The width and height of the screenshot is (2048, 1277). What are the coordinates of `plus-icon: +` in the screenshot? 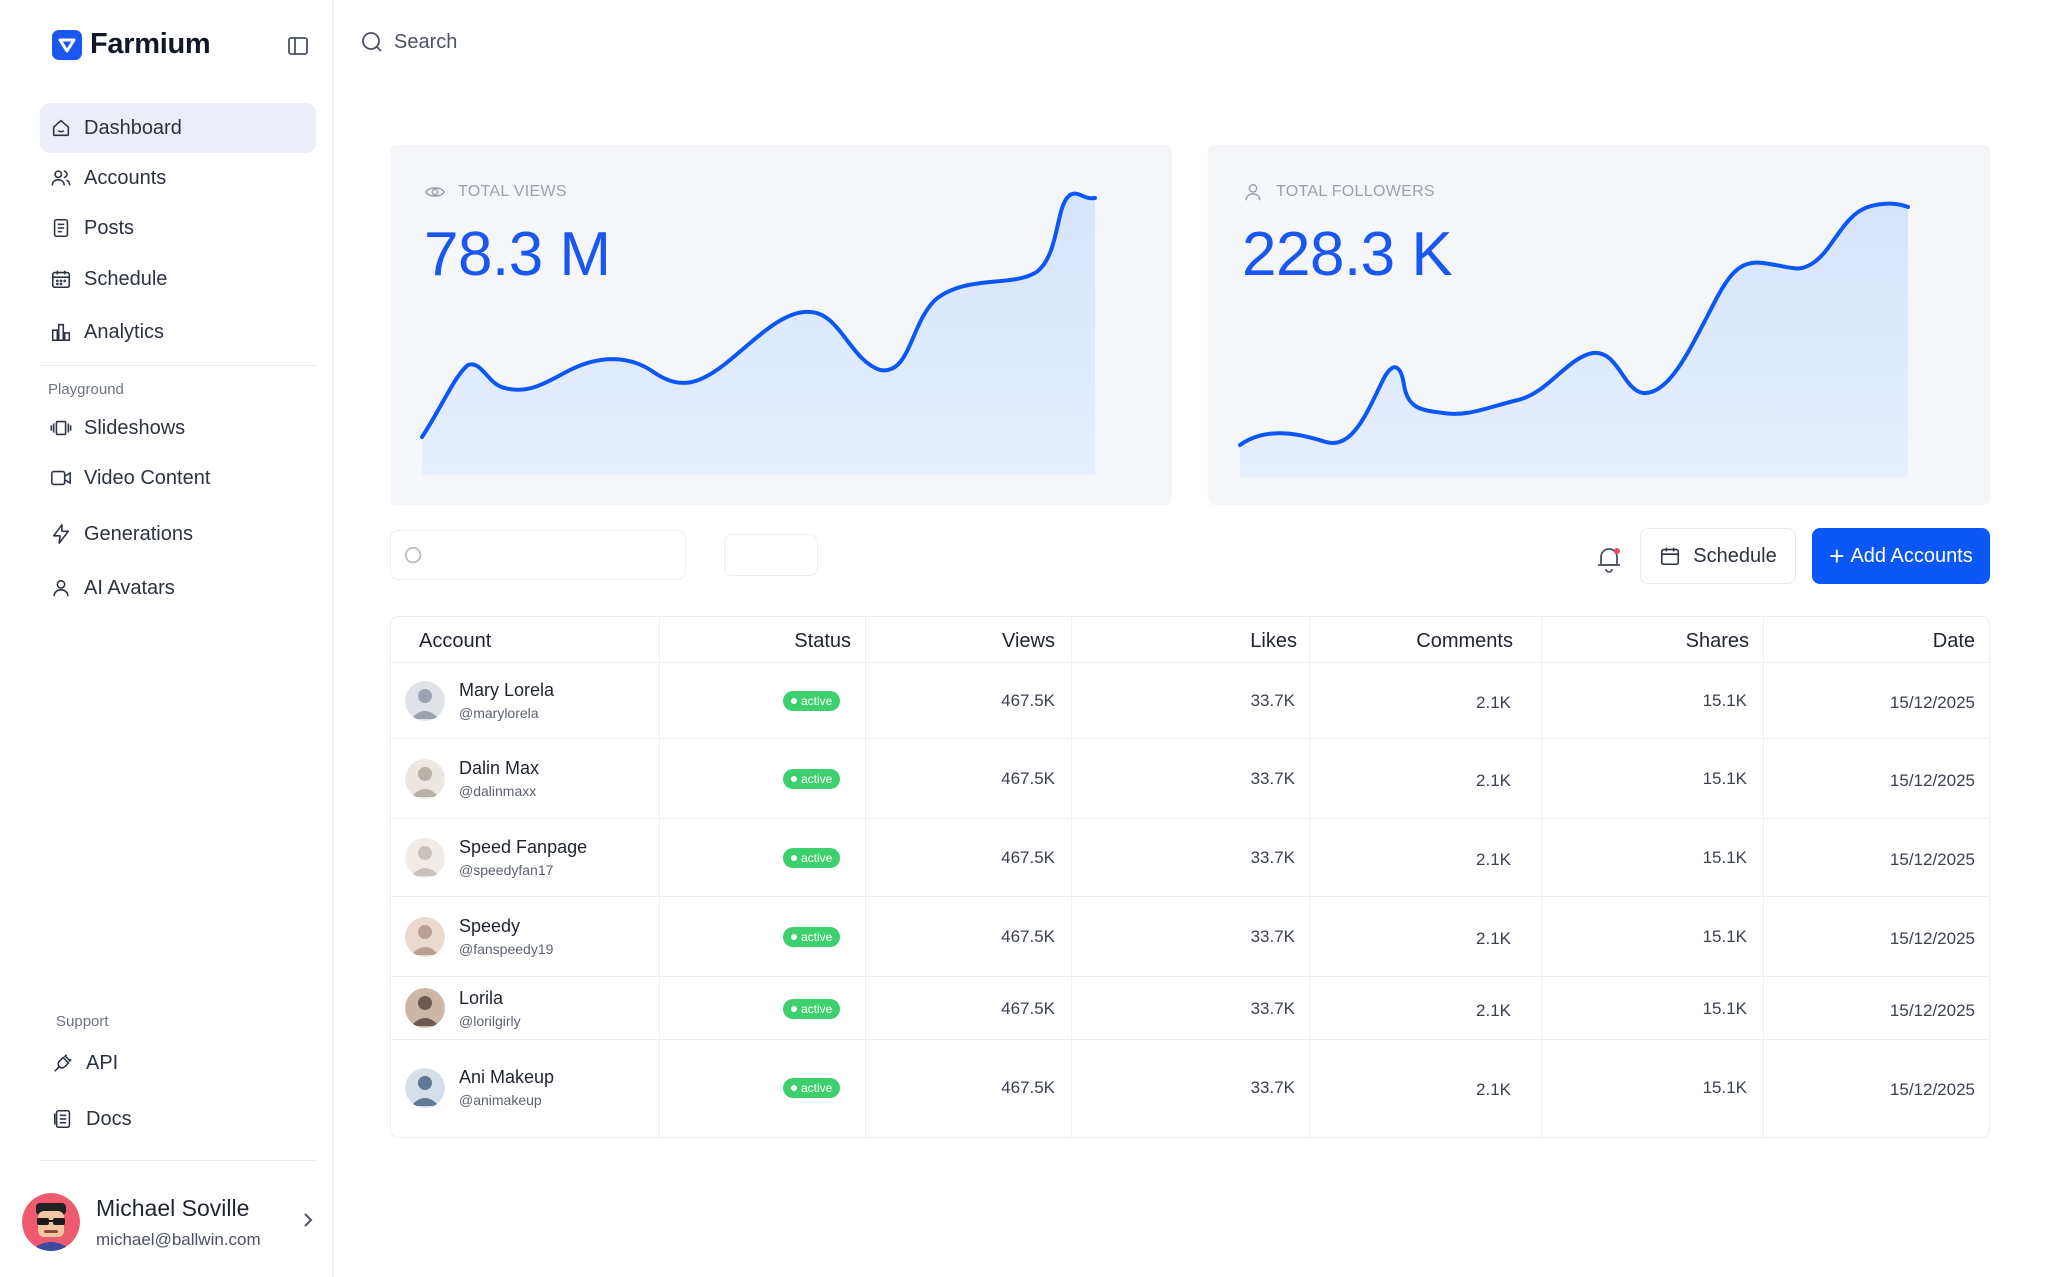 It's located at (1837, 556).